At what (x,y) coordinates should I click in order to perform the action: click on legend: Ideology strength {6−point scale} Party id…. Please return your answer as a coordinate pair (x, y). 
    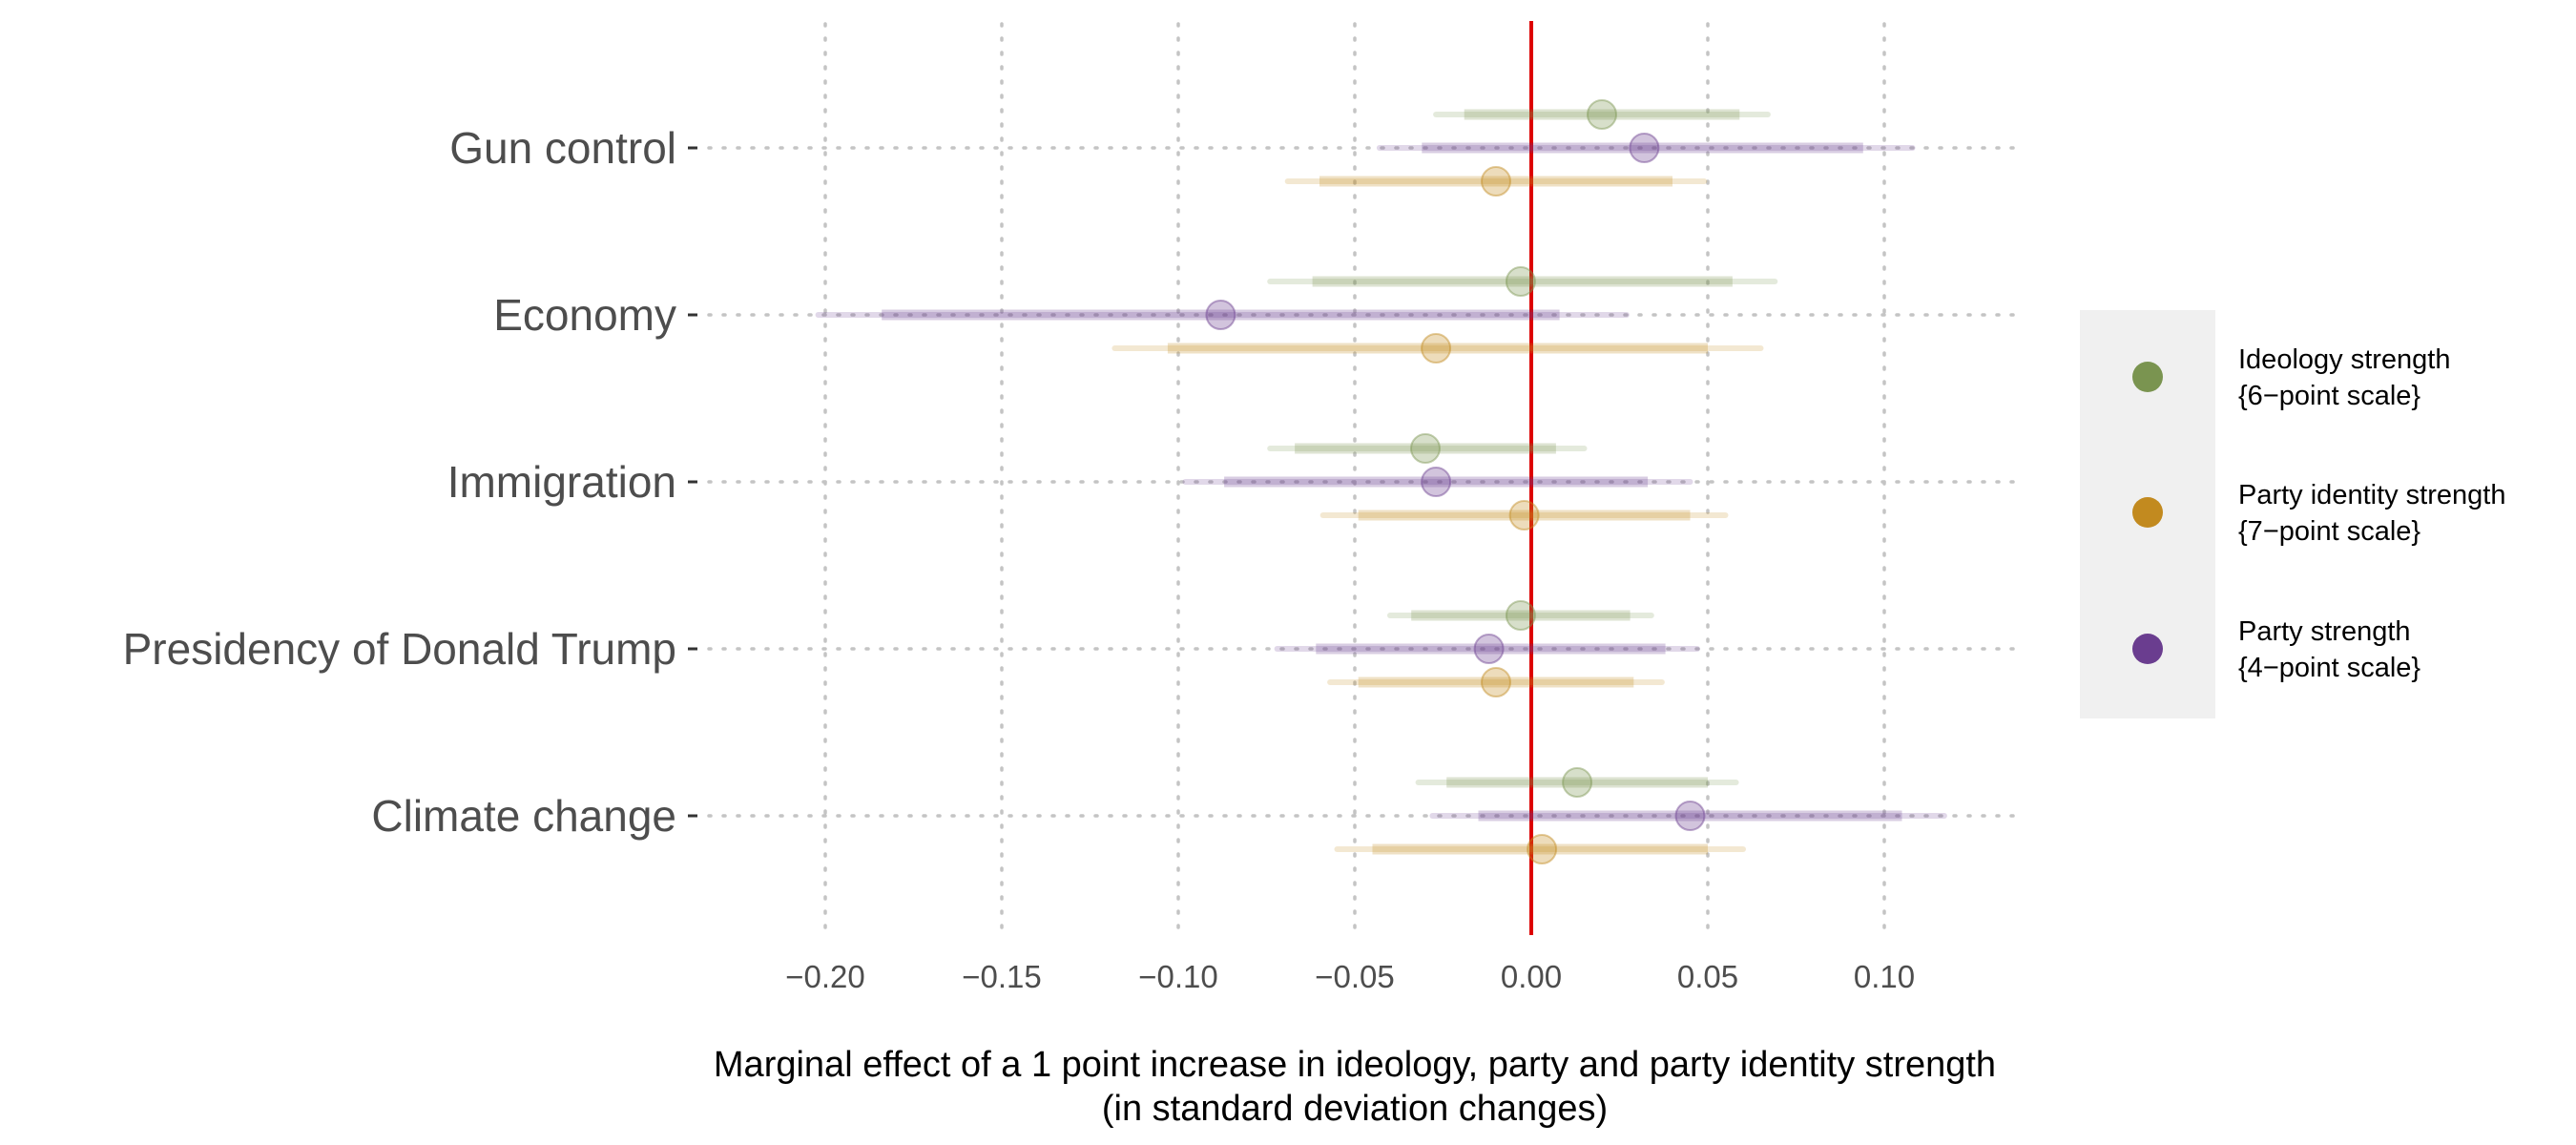
    Looking at the image, I should click on (2292, 514).